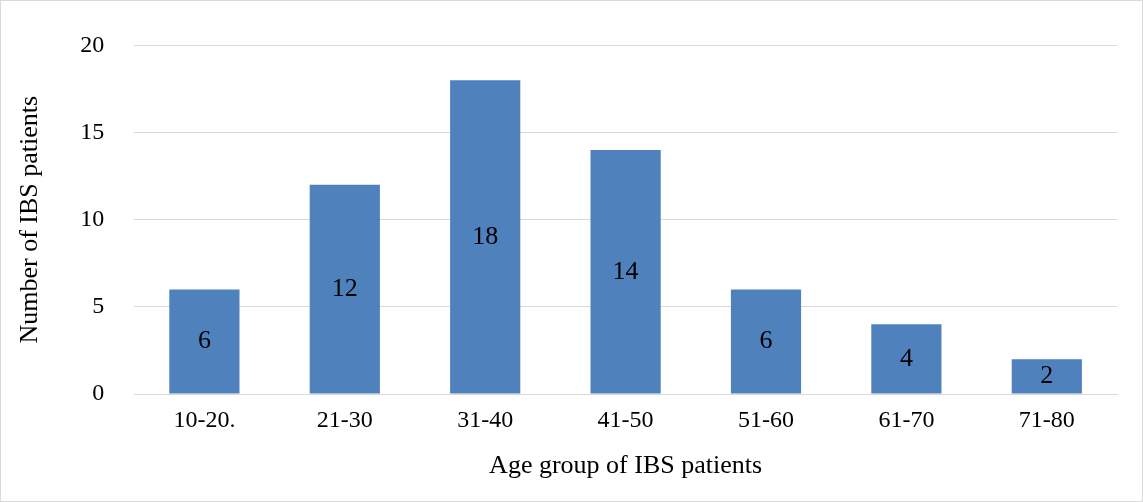 This screenshot has width=1143, height=502. What do you see at coordinates (626, 465) in the screenshot?
I see `x-axis-title: Age group of IBS patients` at bounding box center [626, 465].